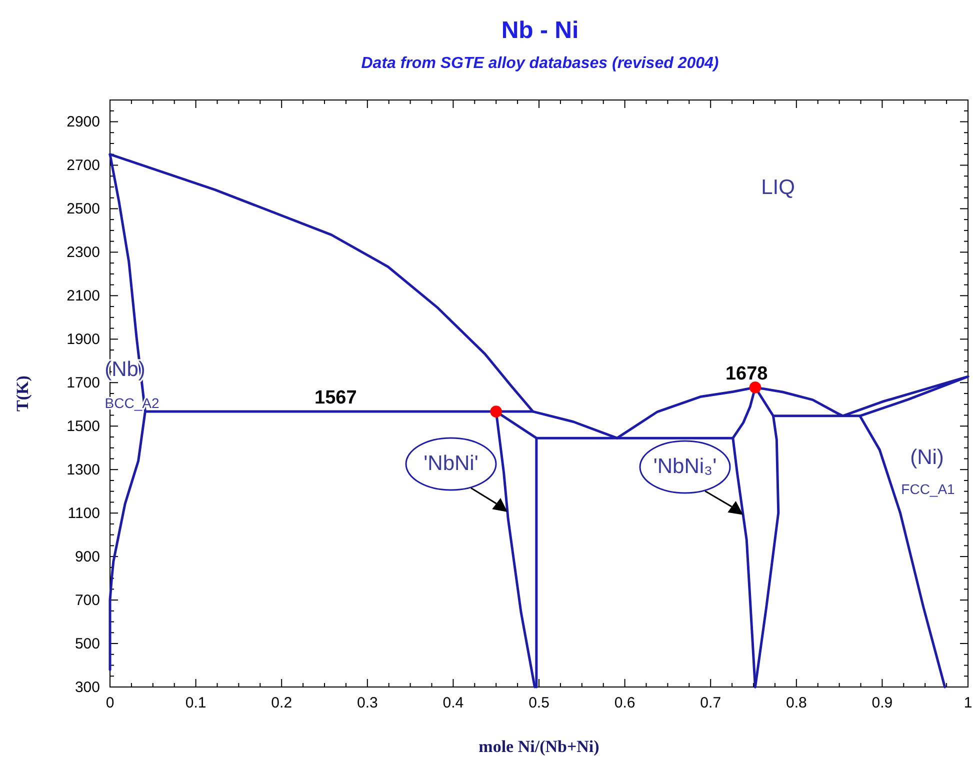 This screenshot has width=973, height=765. I want to click on y-axis-title: T(K), so click(22, 394).